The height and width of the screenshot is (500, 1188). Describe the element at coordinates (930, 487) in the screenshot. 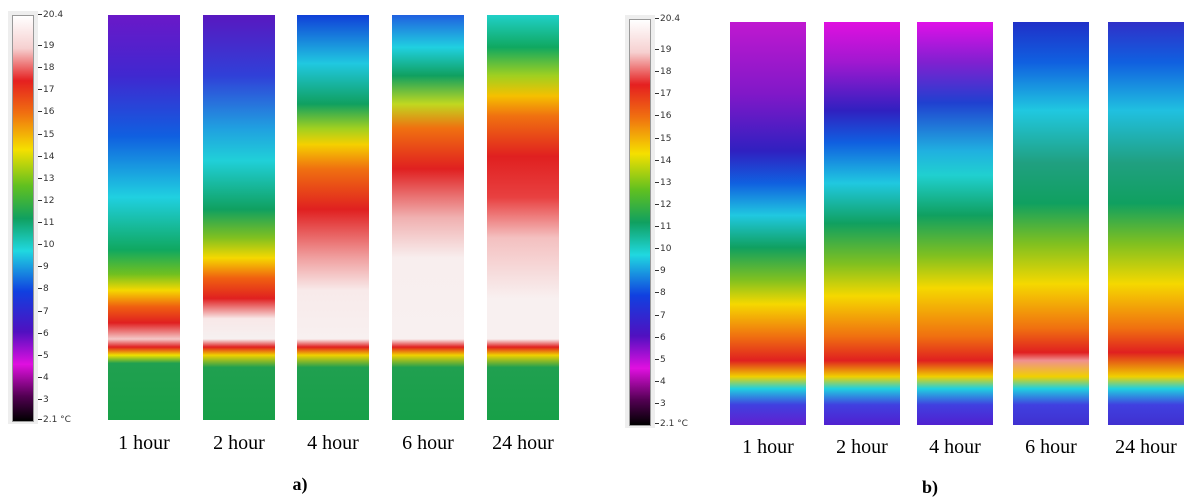

I see `panel-label: b)` at that location.